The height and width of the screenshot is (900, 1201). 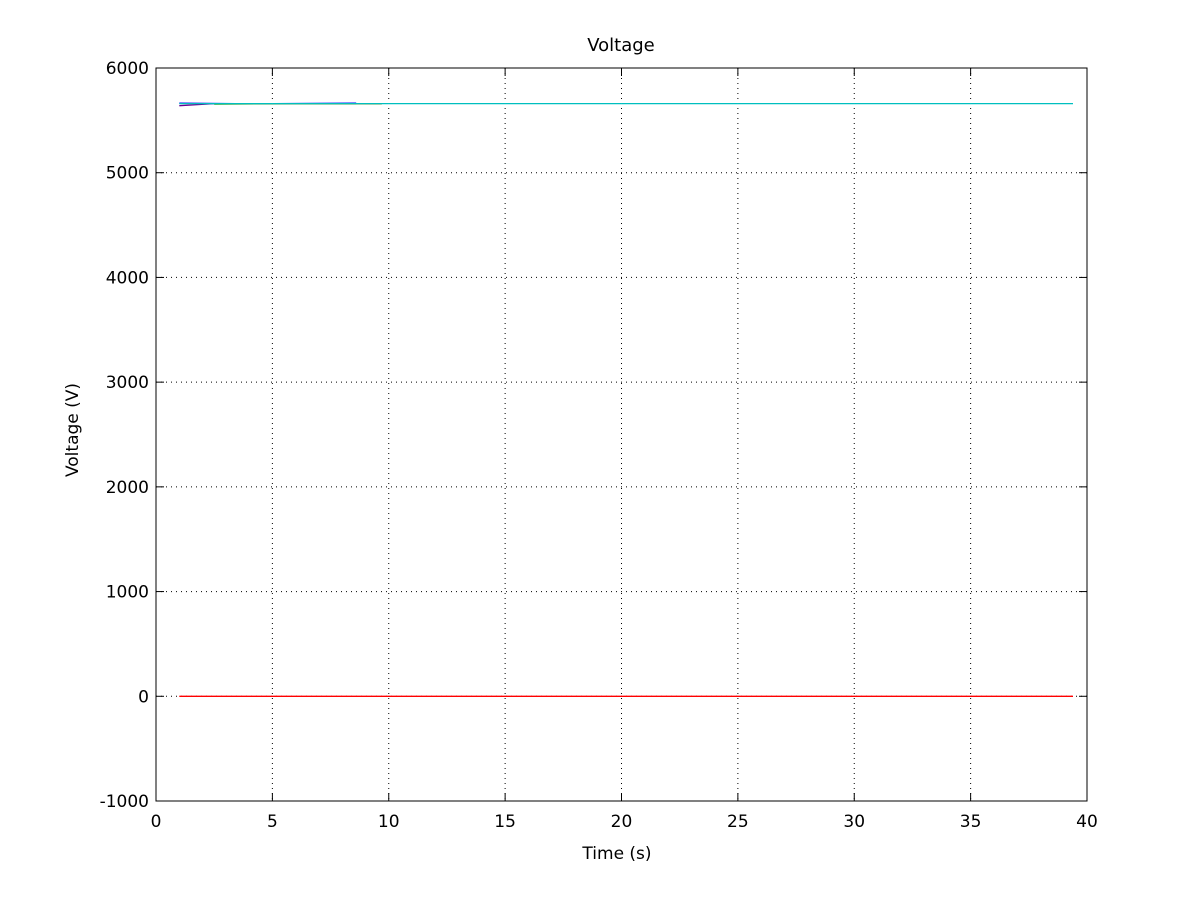 I want to click on x-tick-label: 20, so click(x=622, y=822).